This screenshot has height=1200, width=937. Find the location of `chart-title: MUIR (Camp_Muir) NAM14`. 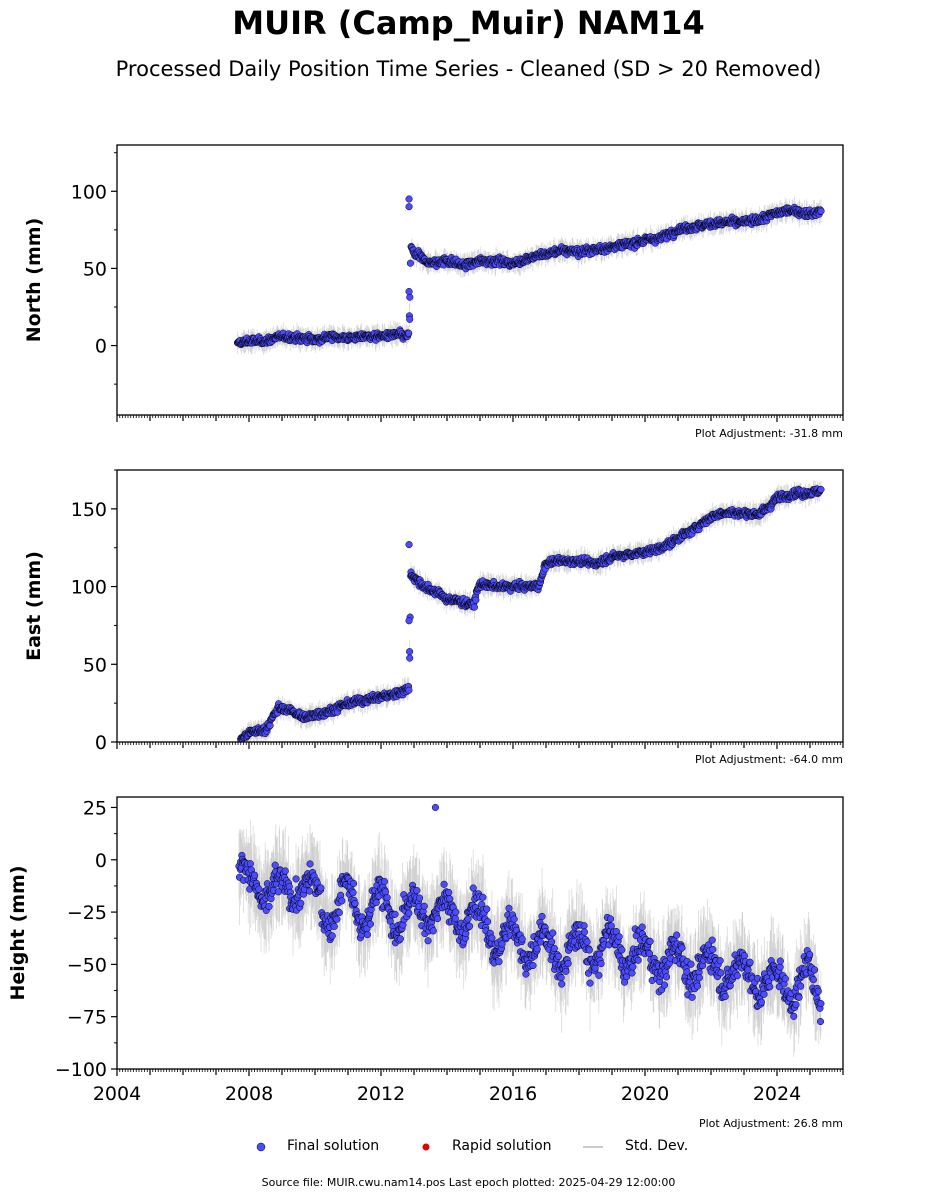

chart-title: MUIR (Camp_Muir) NAM14 is located at coordinates (468, 23).